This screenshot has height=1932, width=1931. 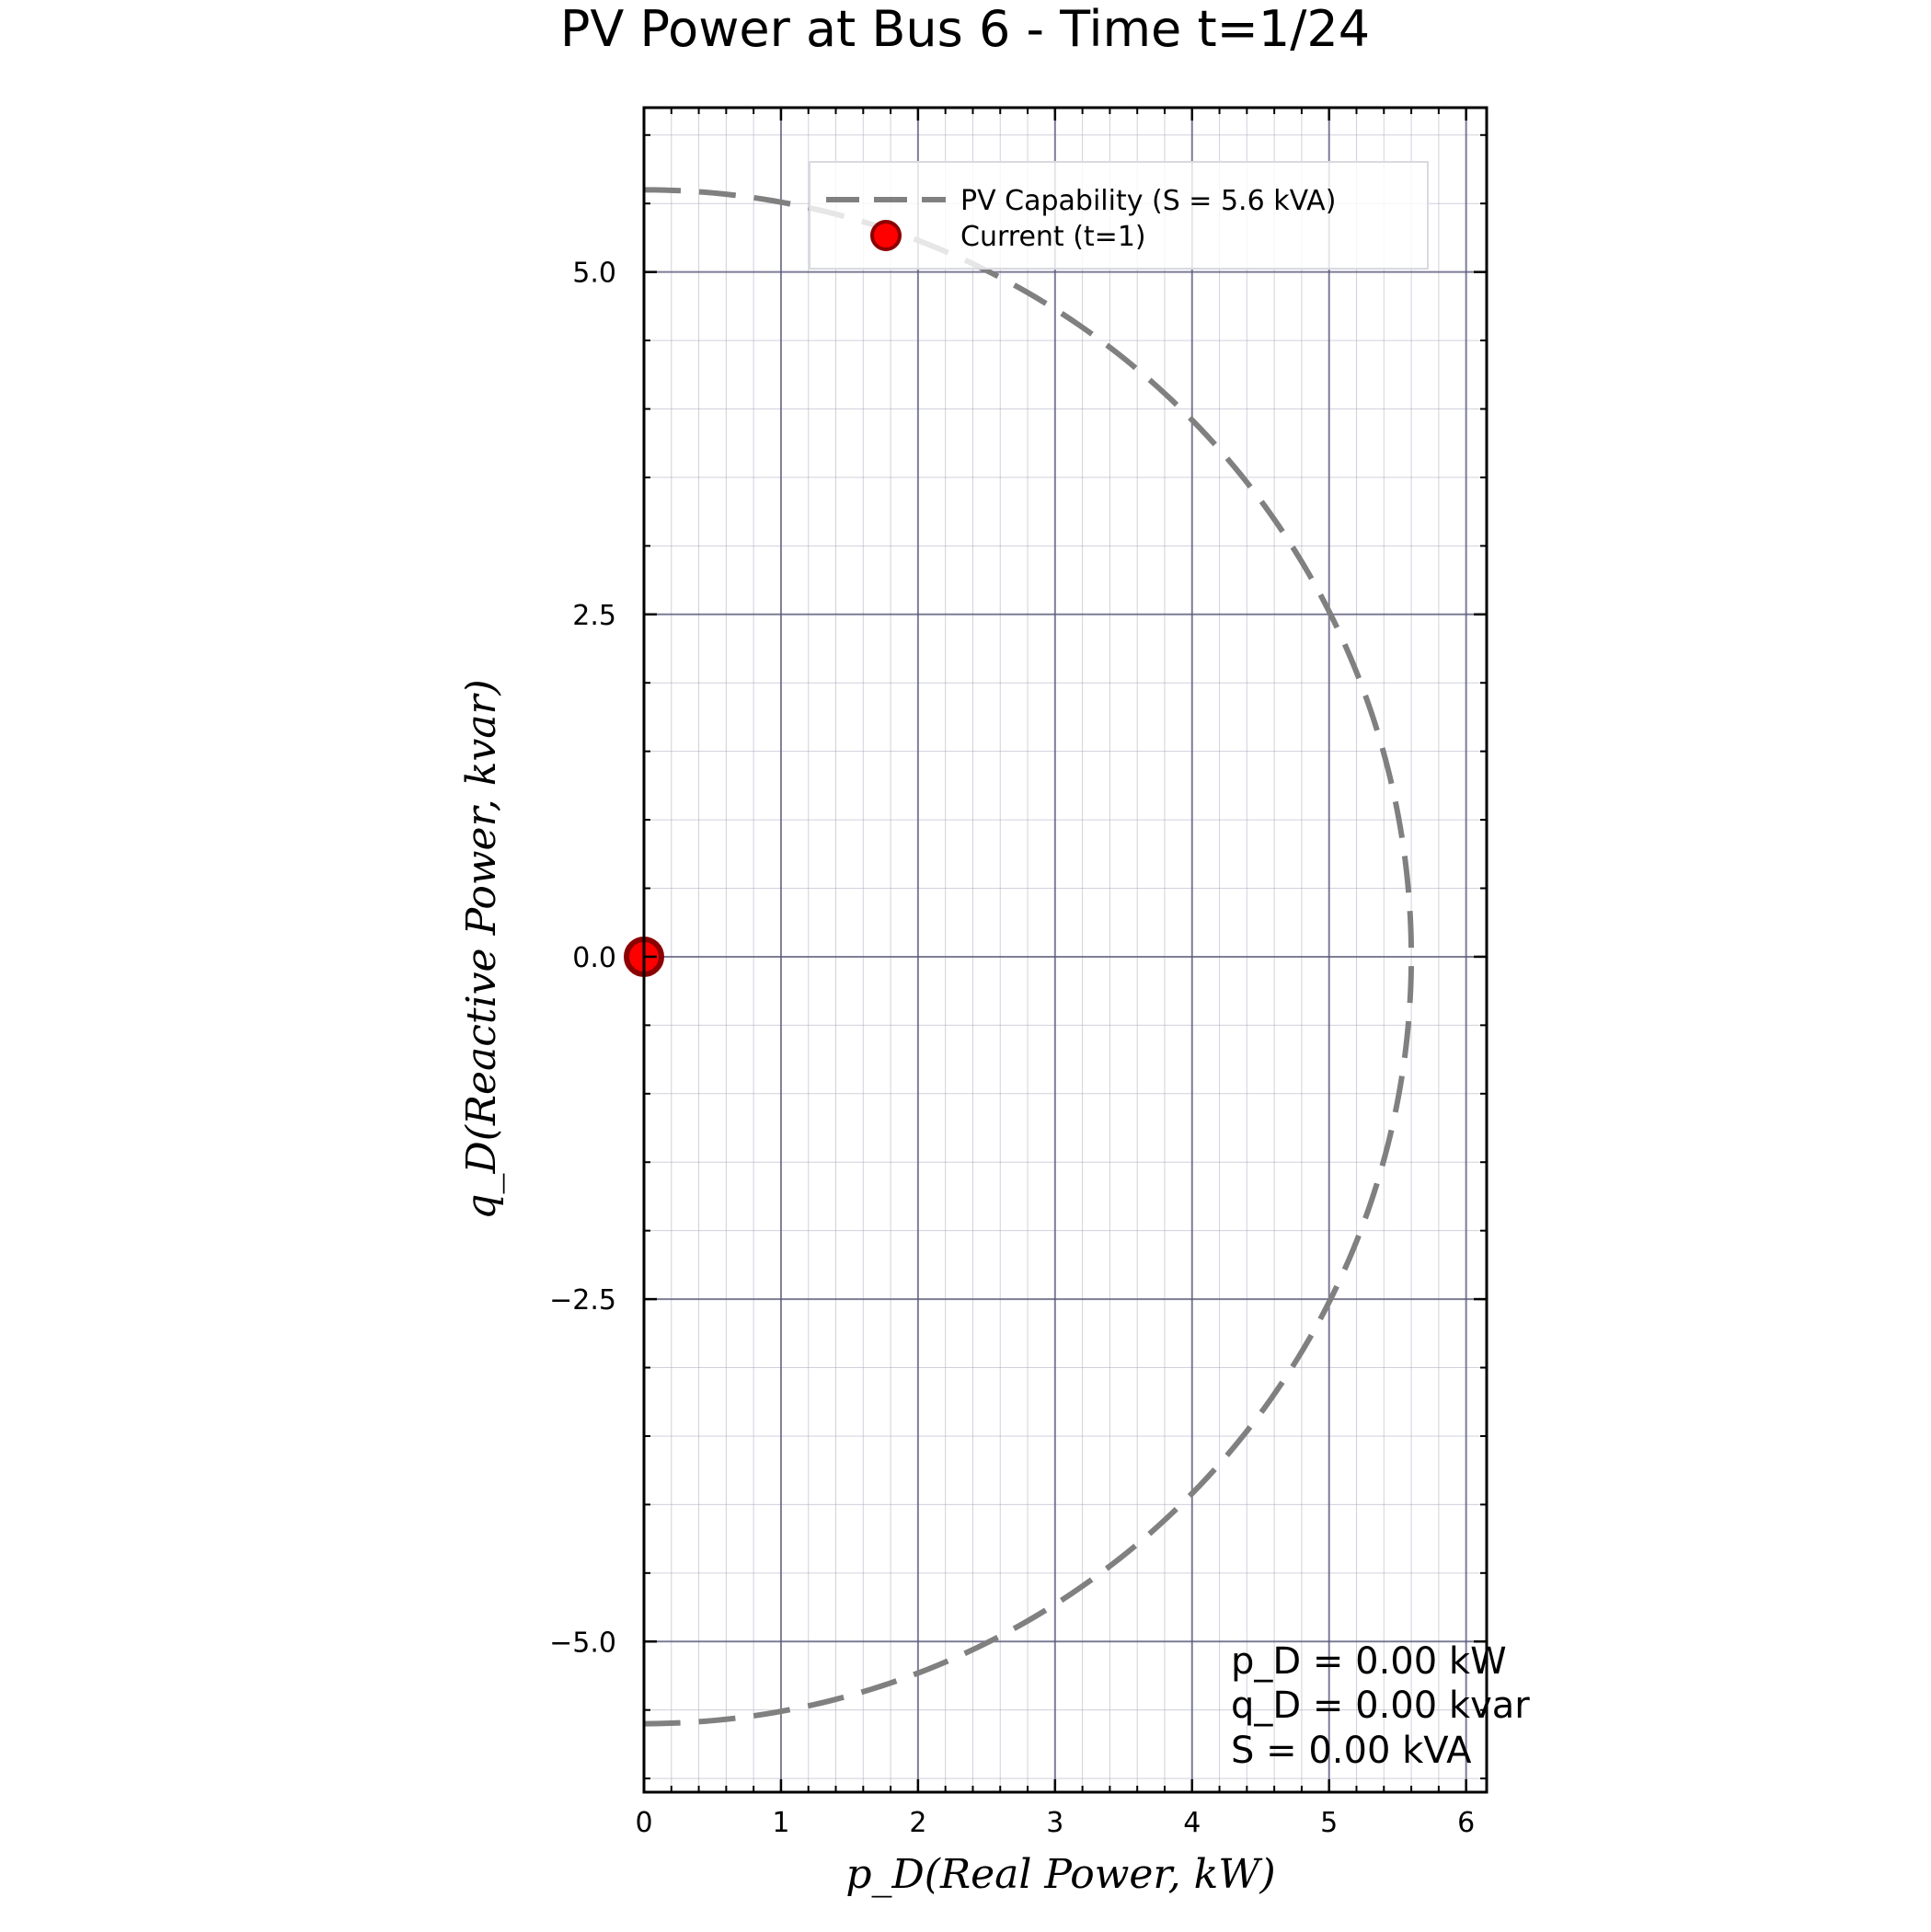 What do you see at coordinates (918, 1823) in the screenshot?
I see `x-tick-label: 2` at bounding box center [918, 1823].